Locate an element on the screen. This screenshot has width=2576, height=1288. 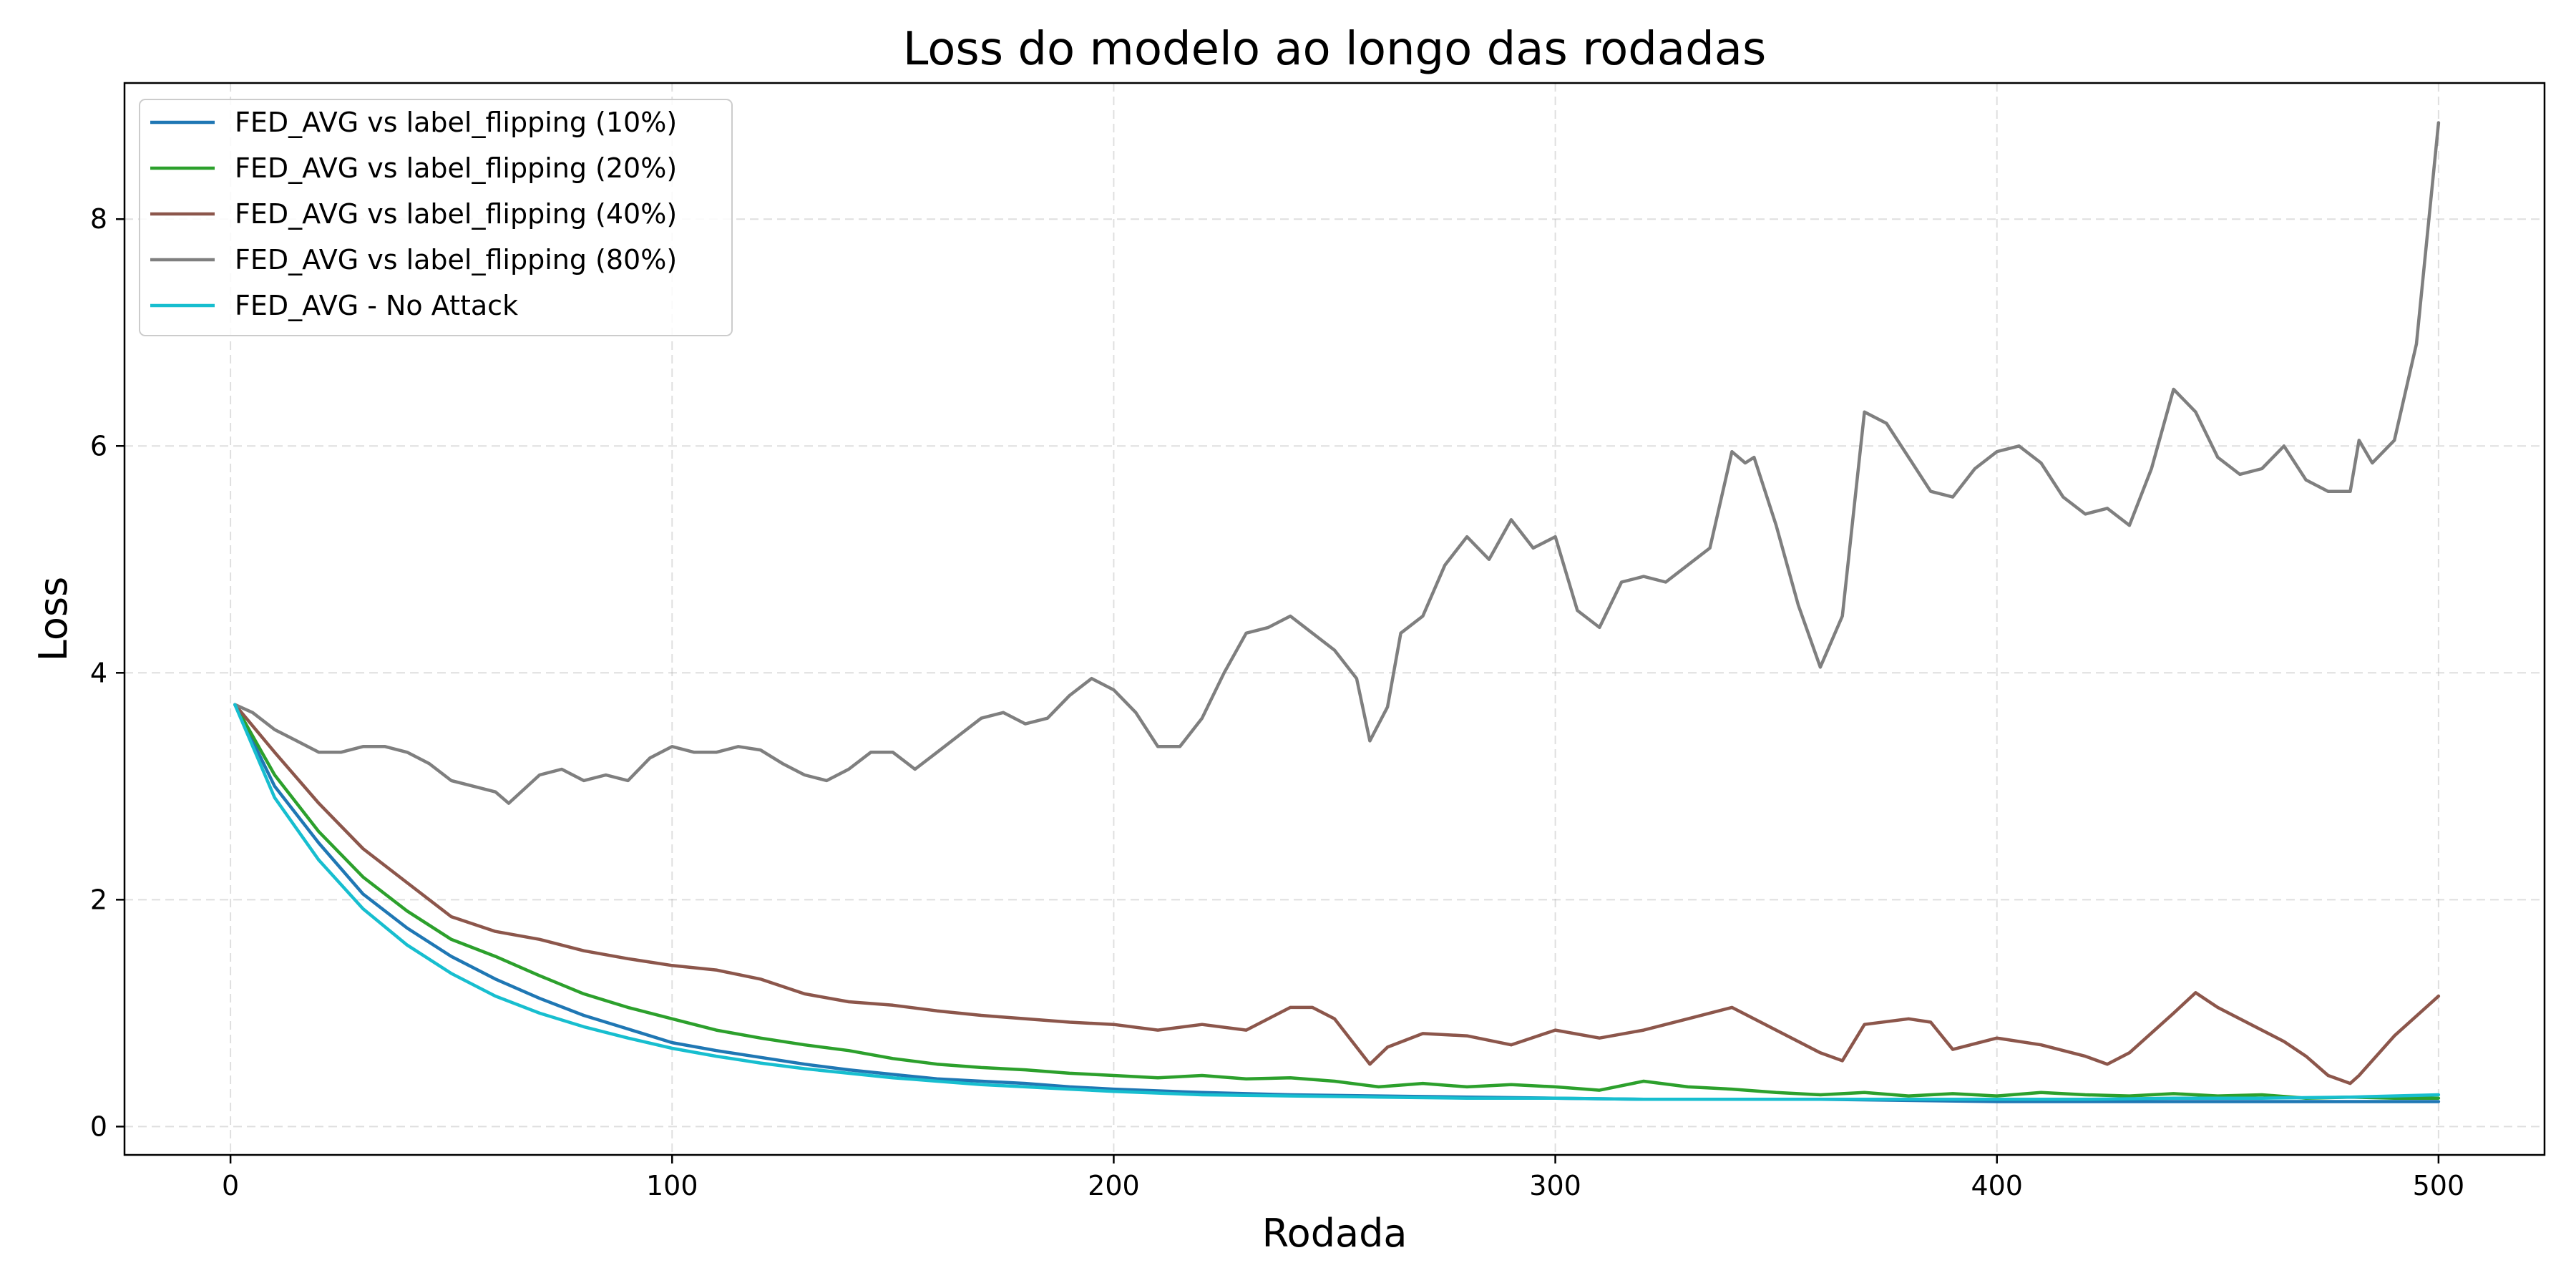
legend-box is located at coordinates (436, 217).